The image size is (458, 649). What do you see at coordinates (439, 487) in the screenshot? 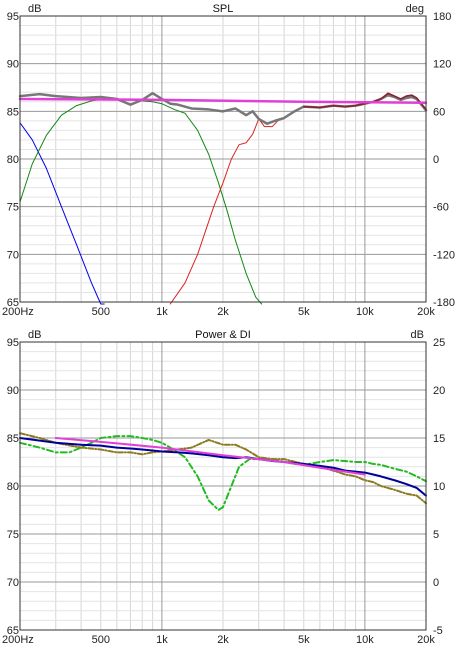
I see `chart1-ytick-right: 10` at bounding box center [439, 487].